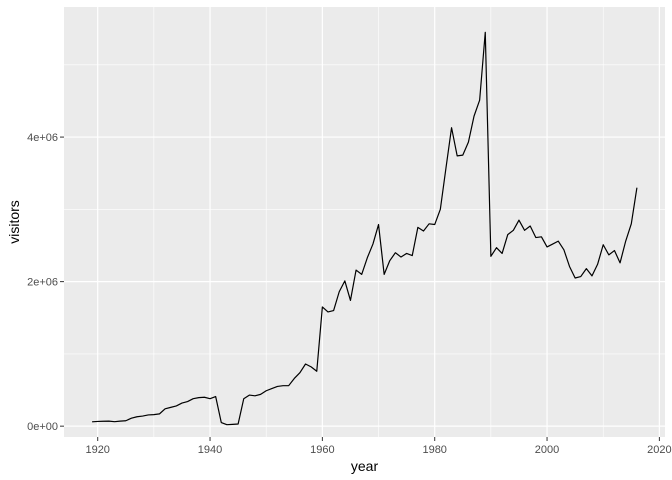  What do you see at coordinates (42, 427) in the screenshot?
I see `y-tick-label: 0e+00` at bounding box center [42, 427].